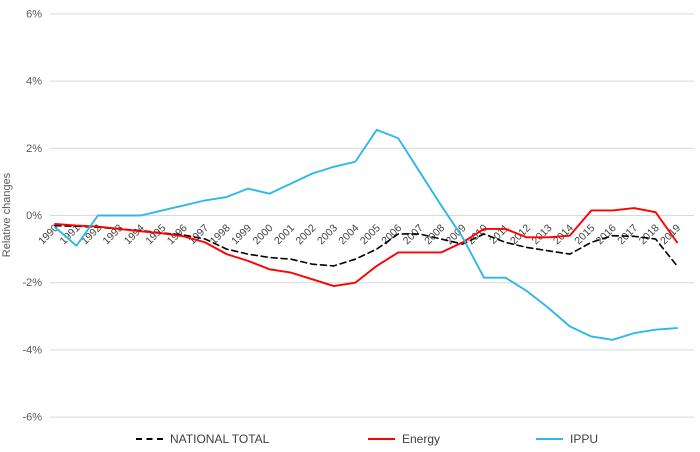 Image resolution: width=700 pixels, height=452 pixels. What do you see at coordinates (434, 234) in the screenshot?
I see `x-axis-year-label: 2008` at bounding box center [434, 234].